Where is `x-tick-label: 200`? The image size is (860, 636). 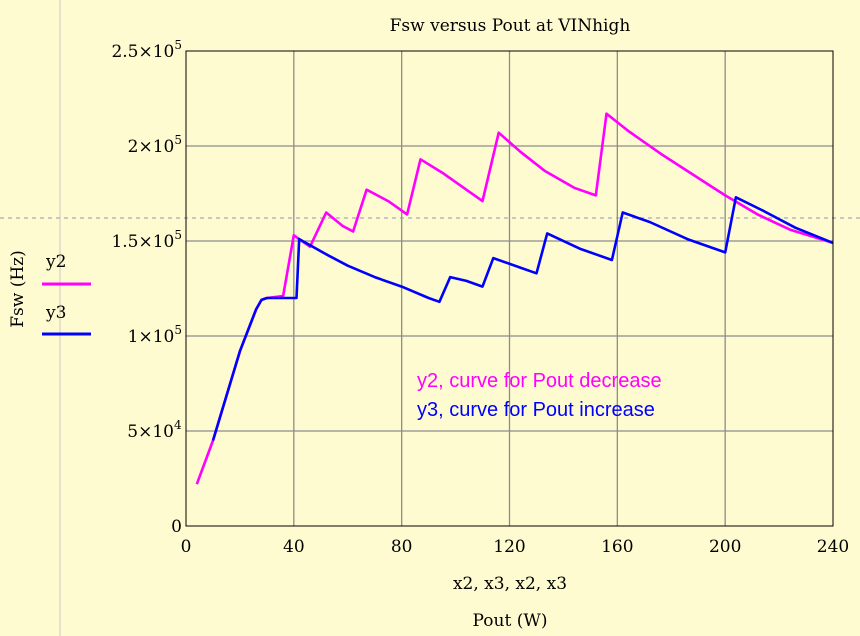
x-tick-label: 200 is located at coordinates (725, 547).